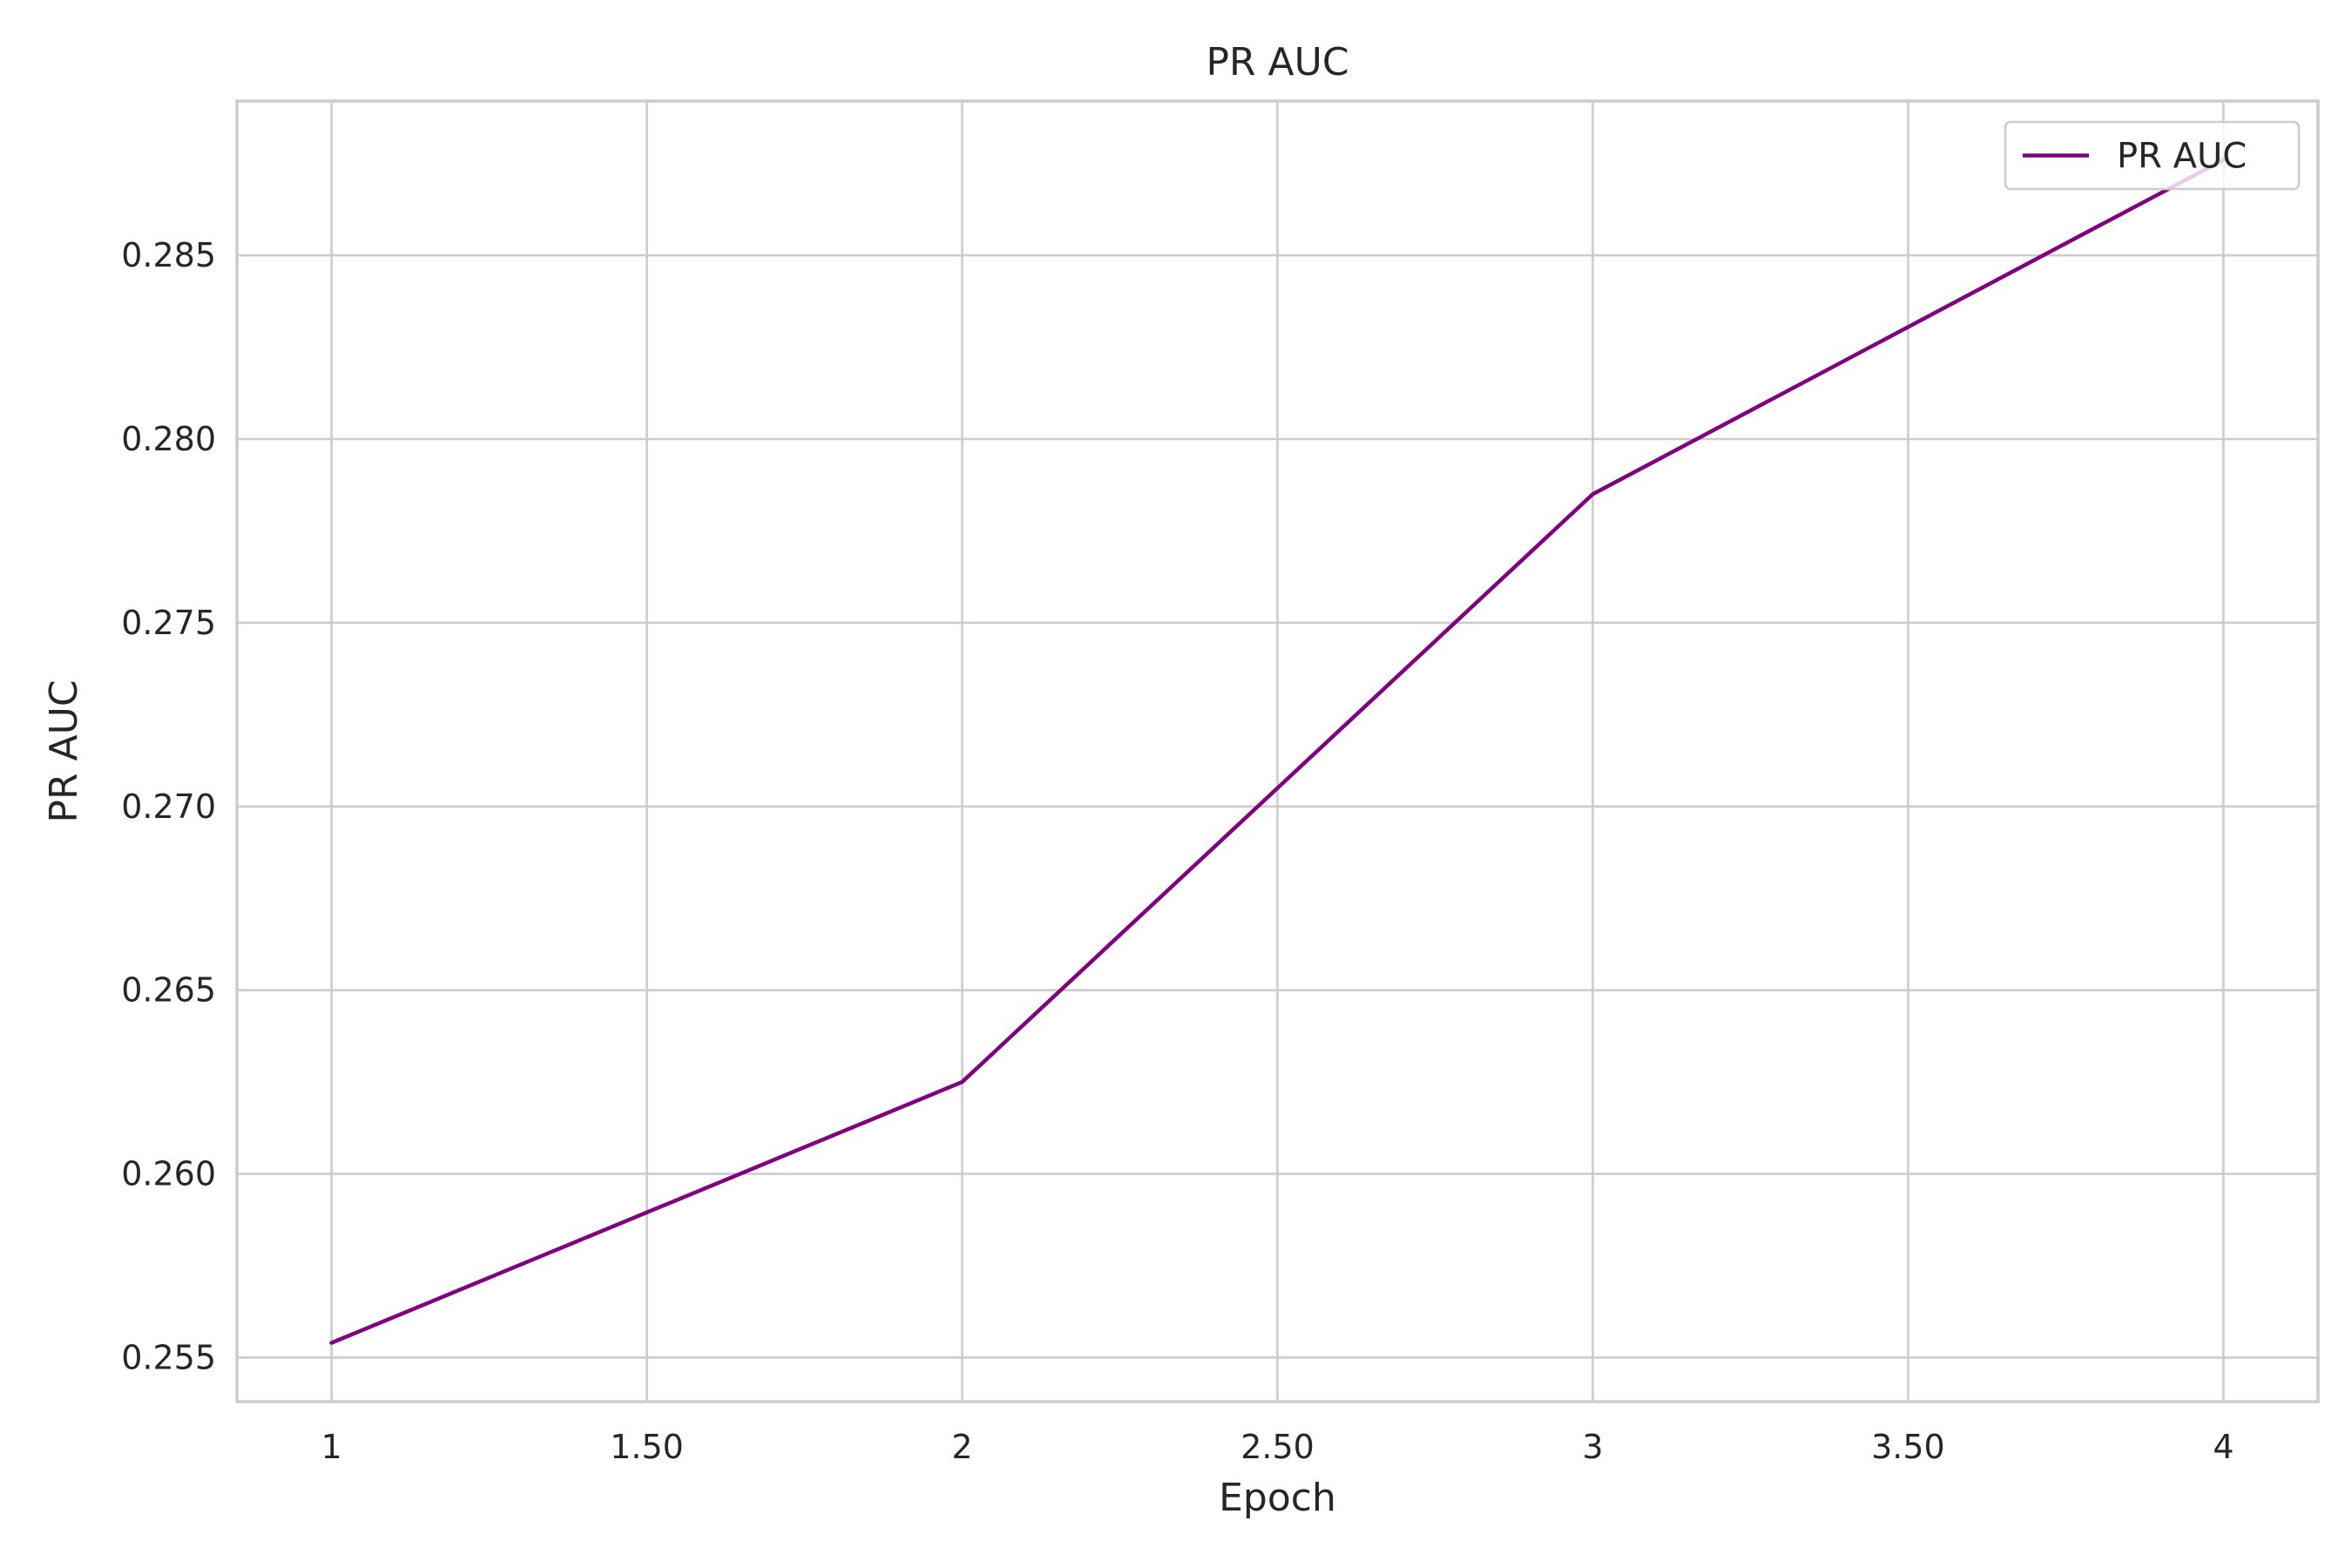 The width and height of the screenshot is (2352, 1568). Describe the element at coordinates (168, 990) in the screenshot. I see `y-tick-label: 0.265` at that location.